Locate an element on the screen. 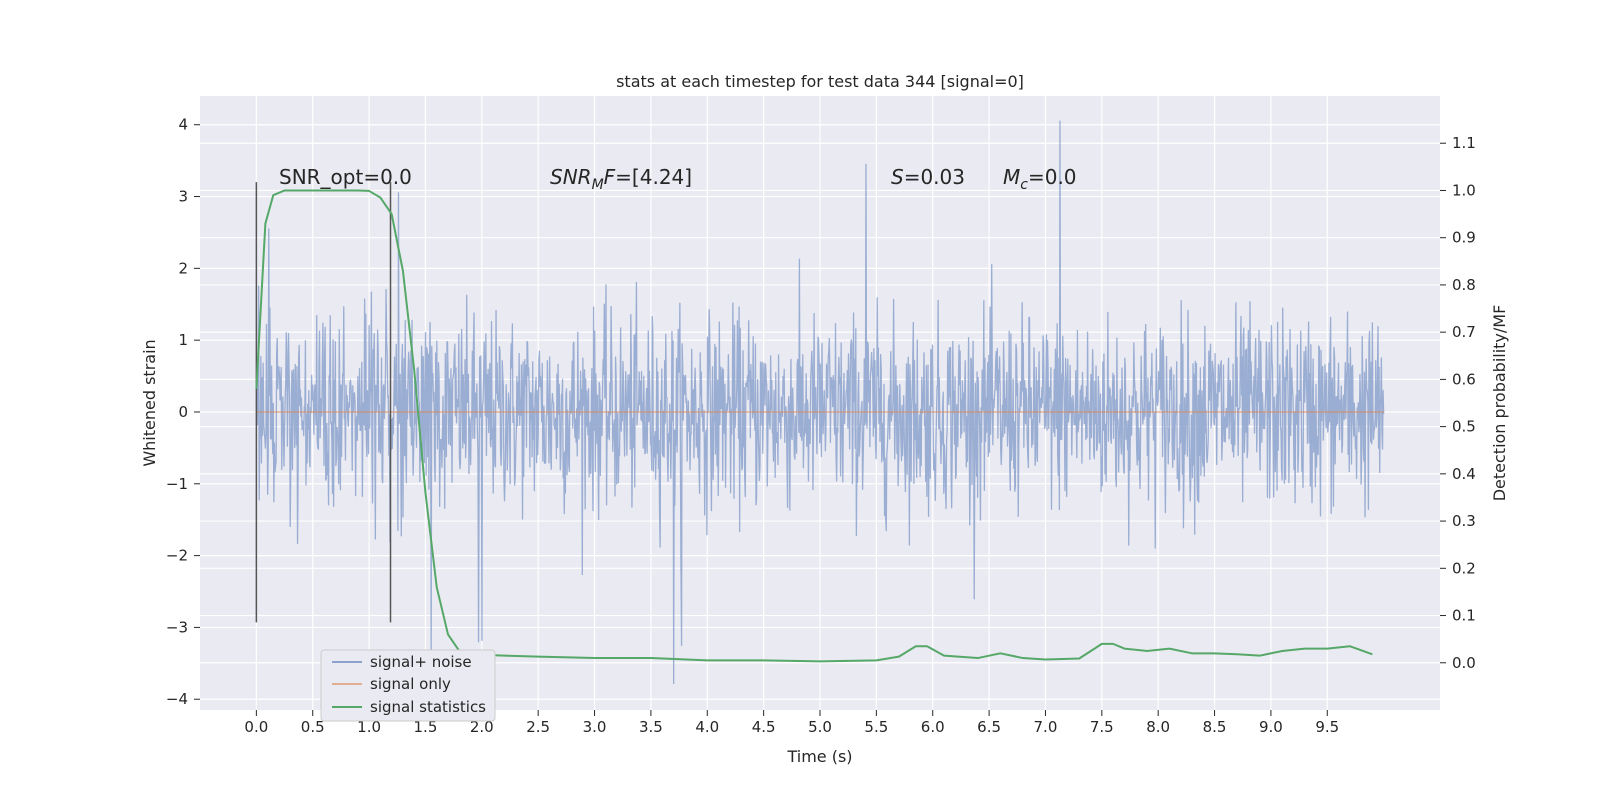 This screenshot has height=800, width=1600. y-left-tick-label: −1 is located at coordinates (177, 484).